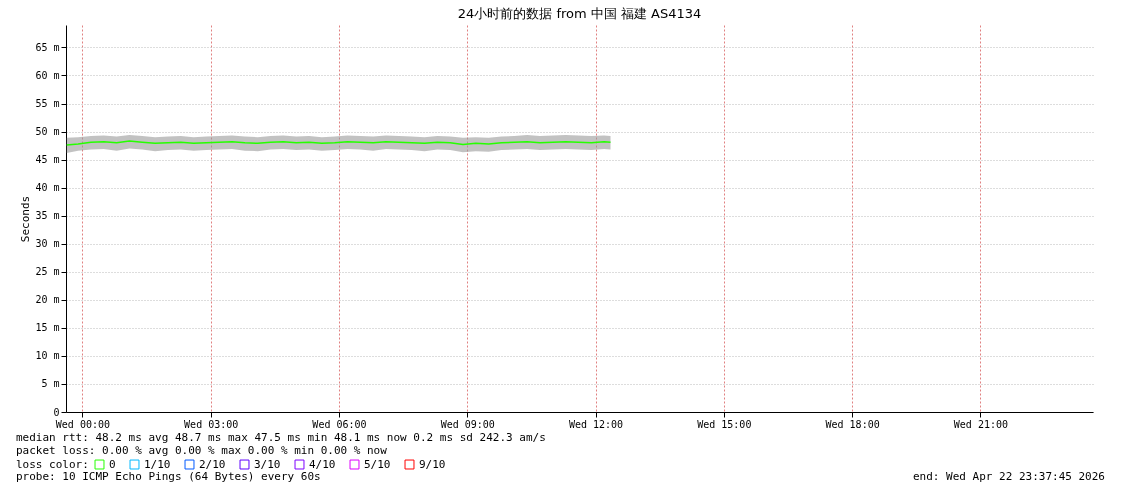 This screenshot has height=494, width=1121. I want to click on text: median rtt: 48.2 ms avg 48.7 ms max 47.5 ms min 48.1 ms now 0.2 ms sd 242.3 am/s, so click(281, 437).